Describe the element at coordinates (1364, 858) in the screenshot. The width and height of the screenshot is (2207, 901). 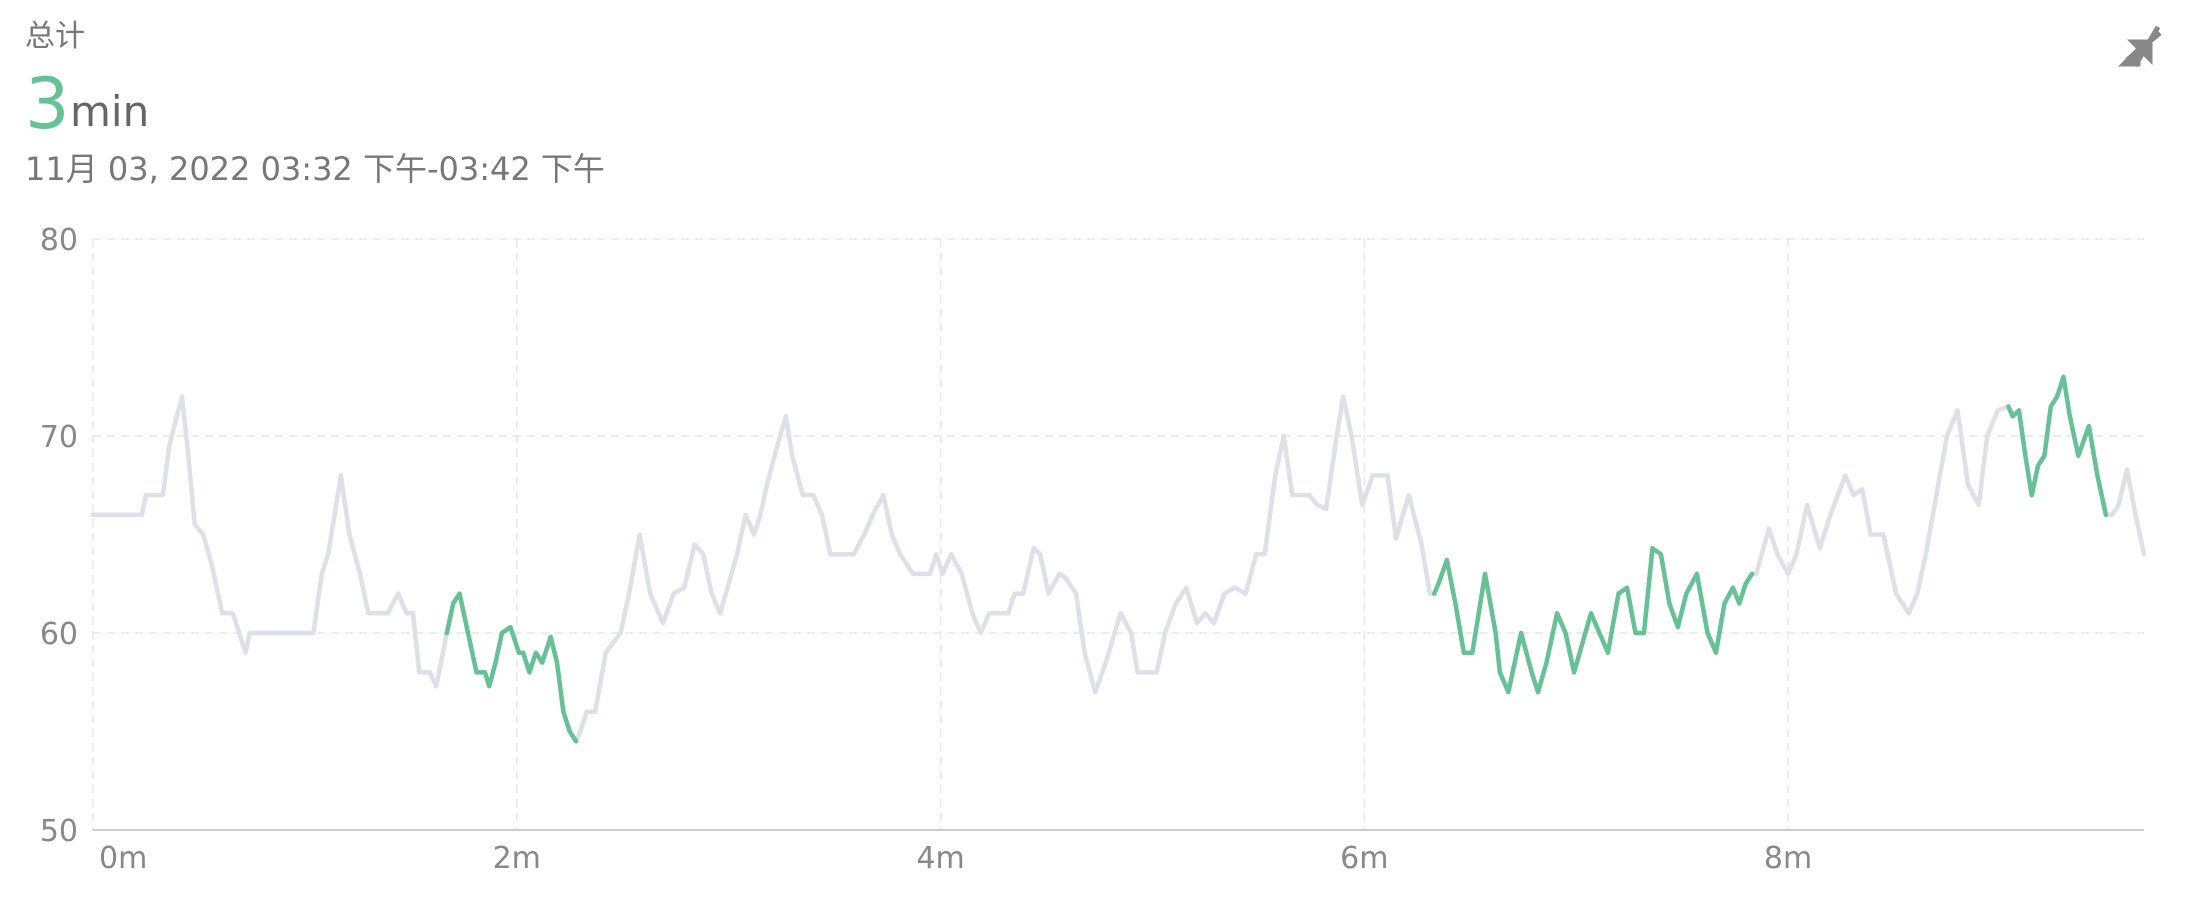
I see `x-tick-label: 6m` at that location.